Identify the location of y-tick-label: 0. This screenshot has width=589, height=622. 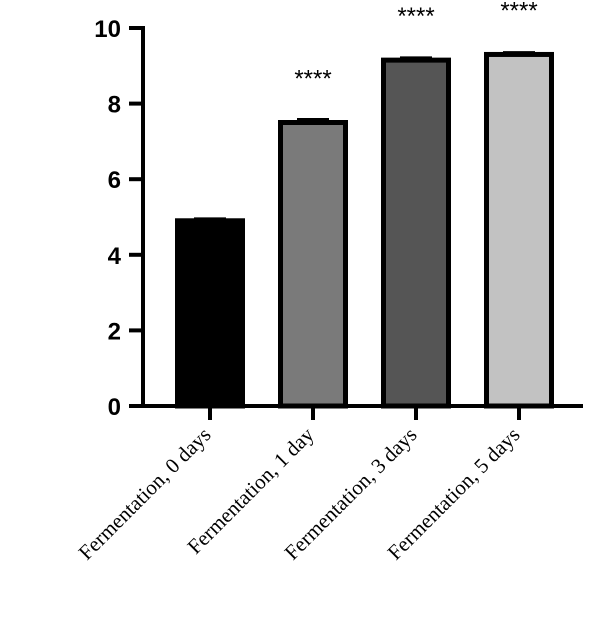
(114, 407).